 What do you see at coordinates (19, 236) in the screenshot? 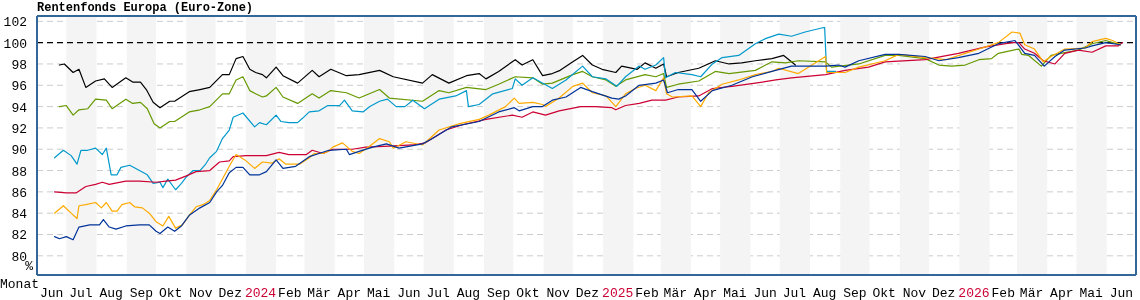
I see `y-tick-label: 82` at bounding box center [19, 236].